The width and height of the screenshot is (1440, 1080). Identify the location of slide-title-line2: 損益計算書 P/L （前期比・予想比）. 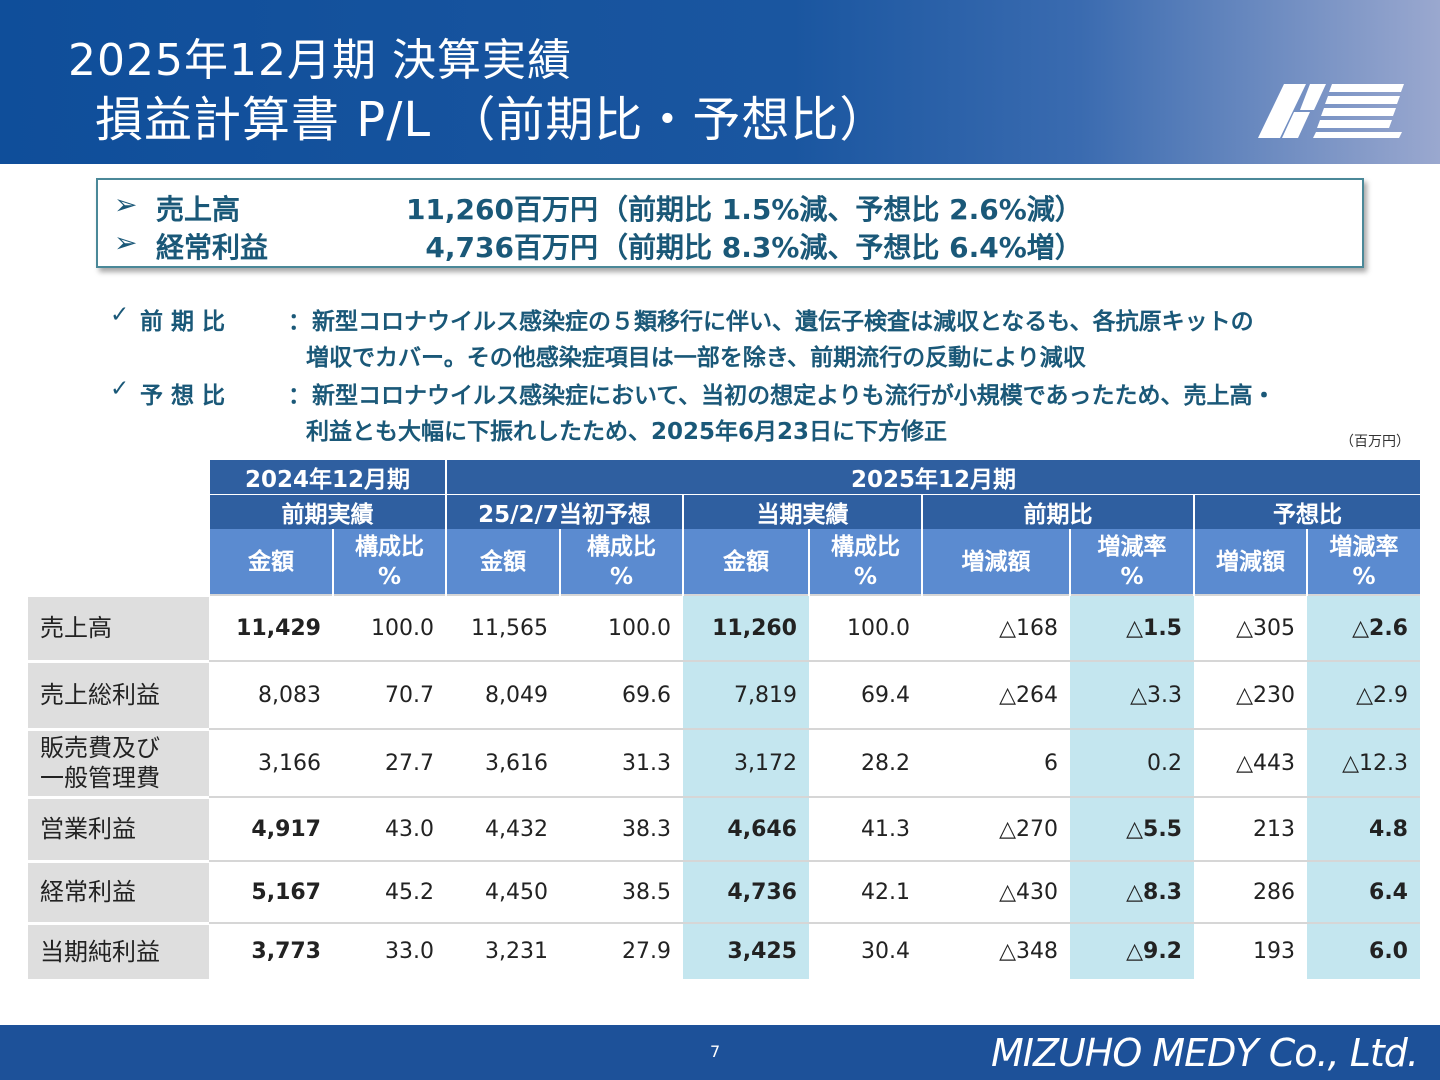
(492, 120).